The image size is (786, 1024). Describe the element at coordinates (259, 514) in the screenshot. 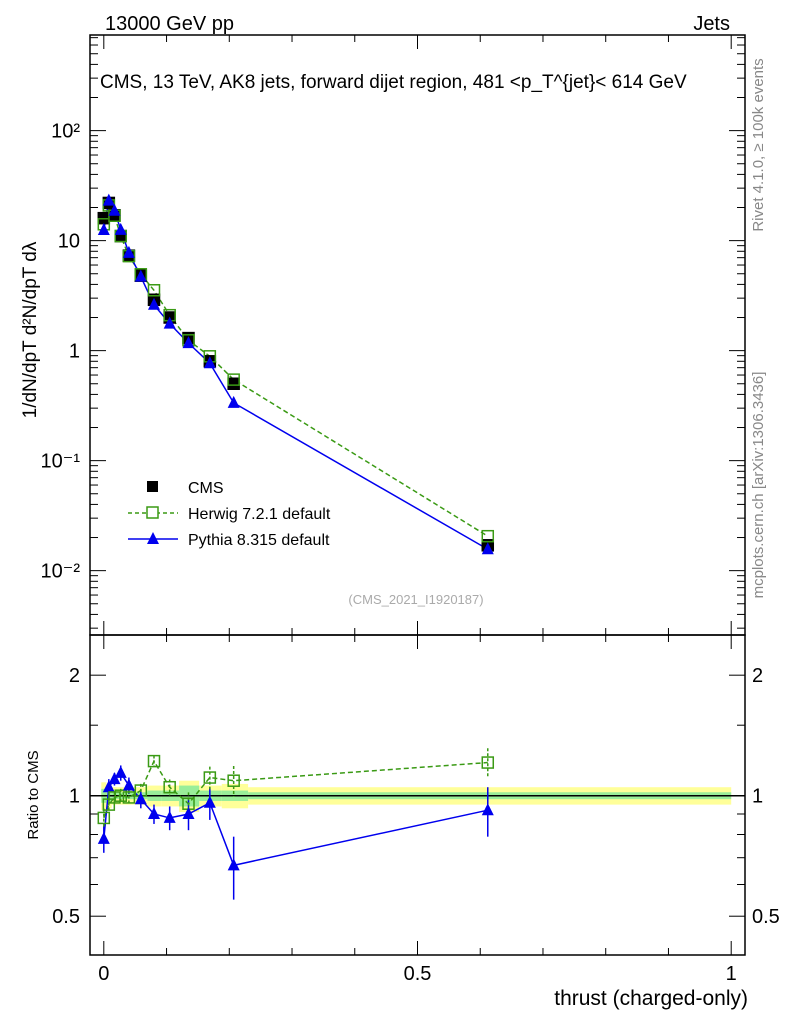

I see `legend-herwig: Herwig 7.2.1 default` at that location.